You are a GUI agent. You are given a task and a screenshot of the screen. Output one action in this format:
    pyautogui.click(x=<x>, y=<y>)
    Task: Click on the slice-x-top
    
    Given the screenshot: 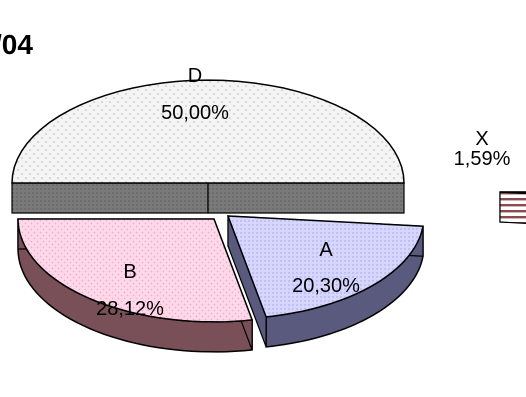 What is the action you would take?
    pyautogui.click(x=512, y=193)
    